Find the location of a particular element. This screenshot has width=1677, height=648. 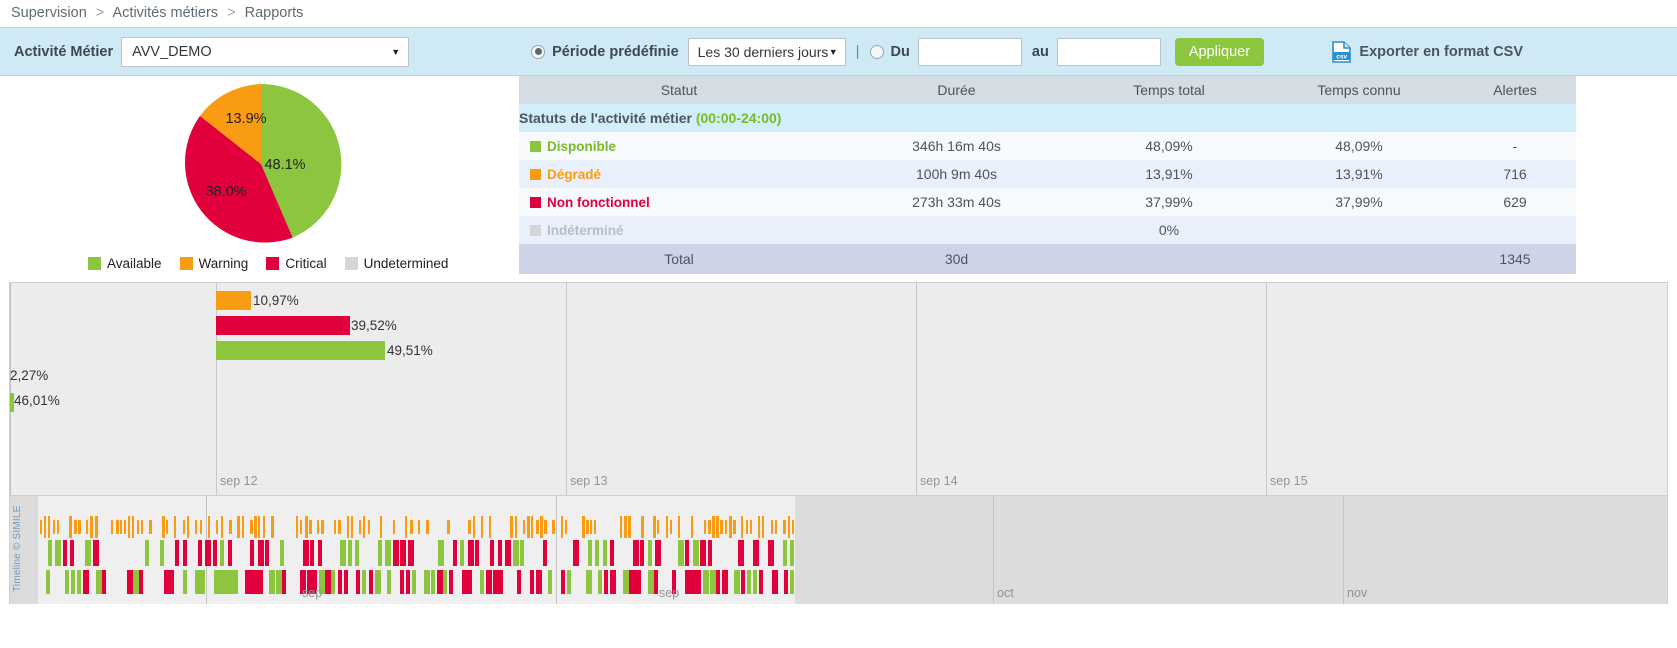

temps-total-cell: 37,99% is located at coordinates (1169, 202).